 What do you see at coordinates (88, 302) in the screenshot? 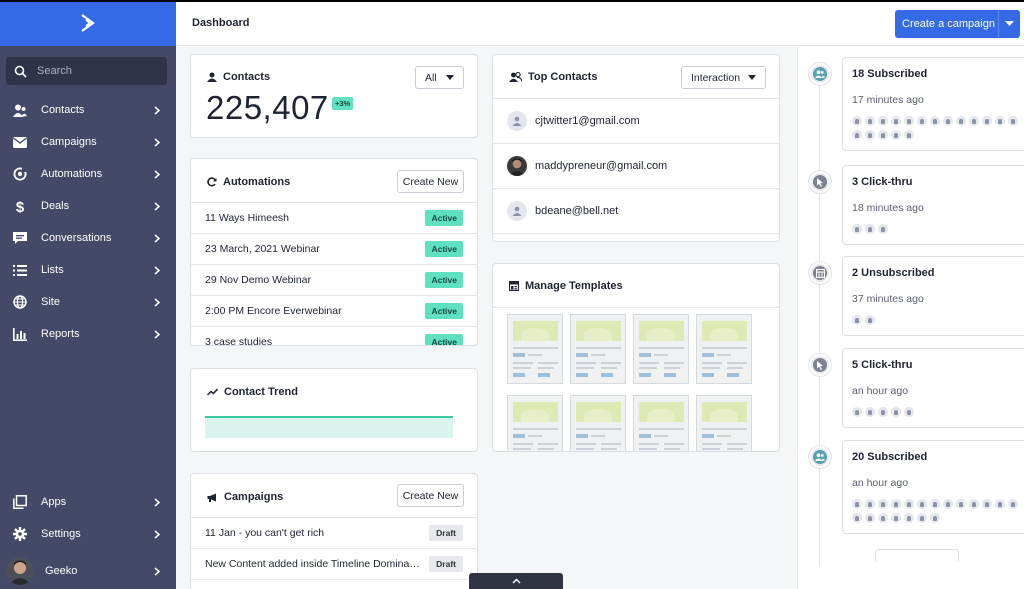
I see `sidebar-item-site: Site` at bounding box center [88, 302].